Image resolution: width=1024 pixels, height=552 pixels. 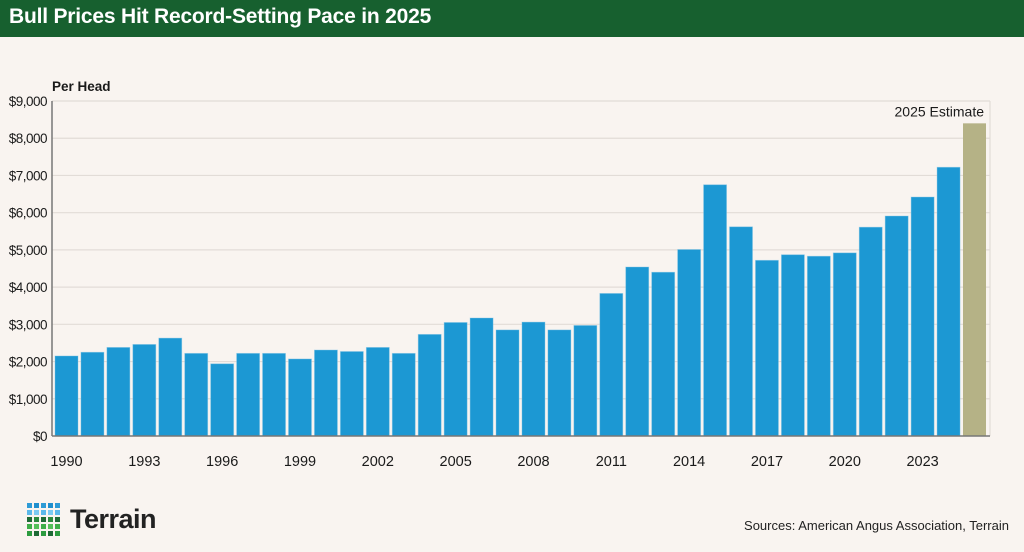 What do you see at coordinates (81, 86) in the screenshot?
I see `y-axis-label: Per Head` at bounding box center [81, 86].